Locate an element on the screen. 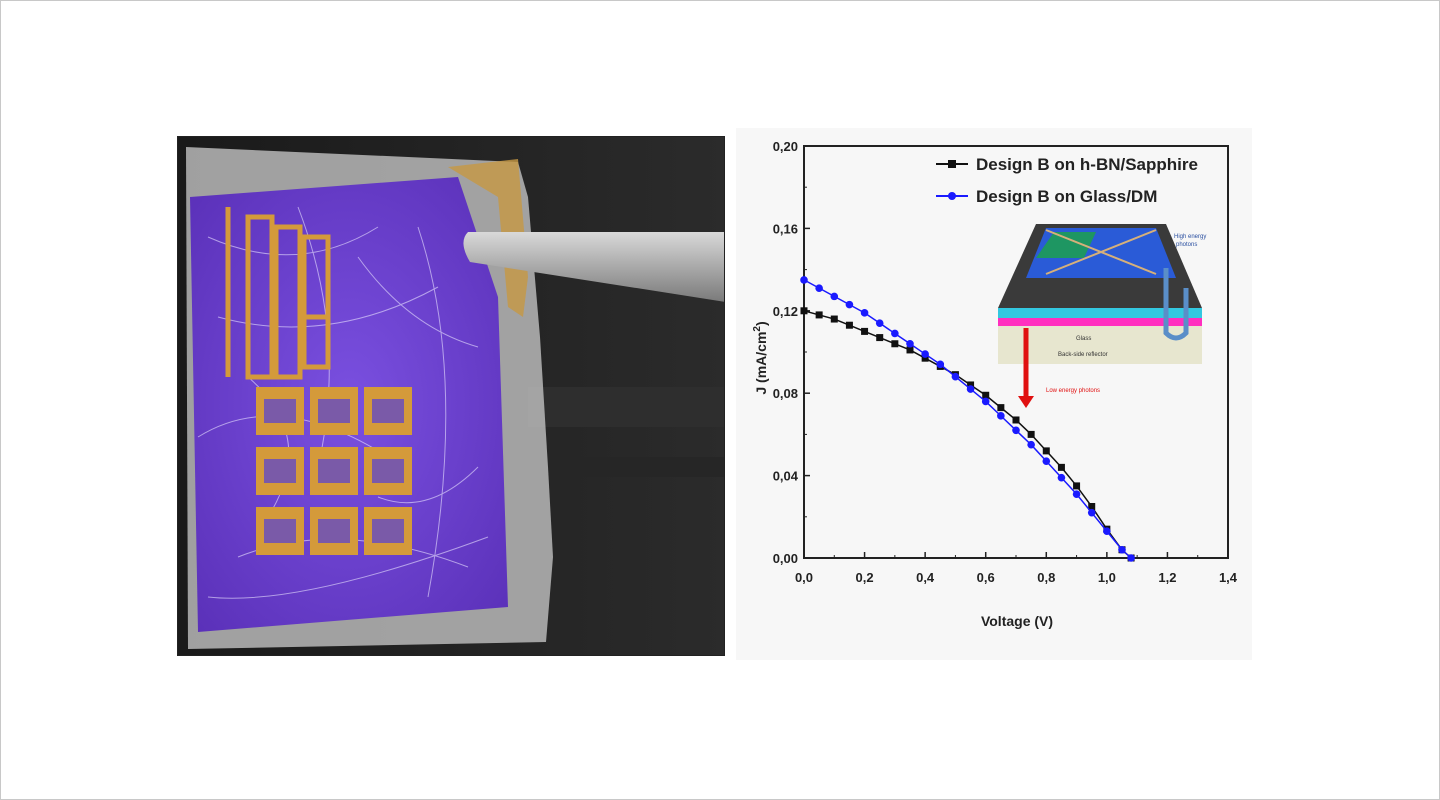 The width and height of the screenshot is (1440, 800). inset-green-layer is located at coordinates (1066, 245).